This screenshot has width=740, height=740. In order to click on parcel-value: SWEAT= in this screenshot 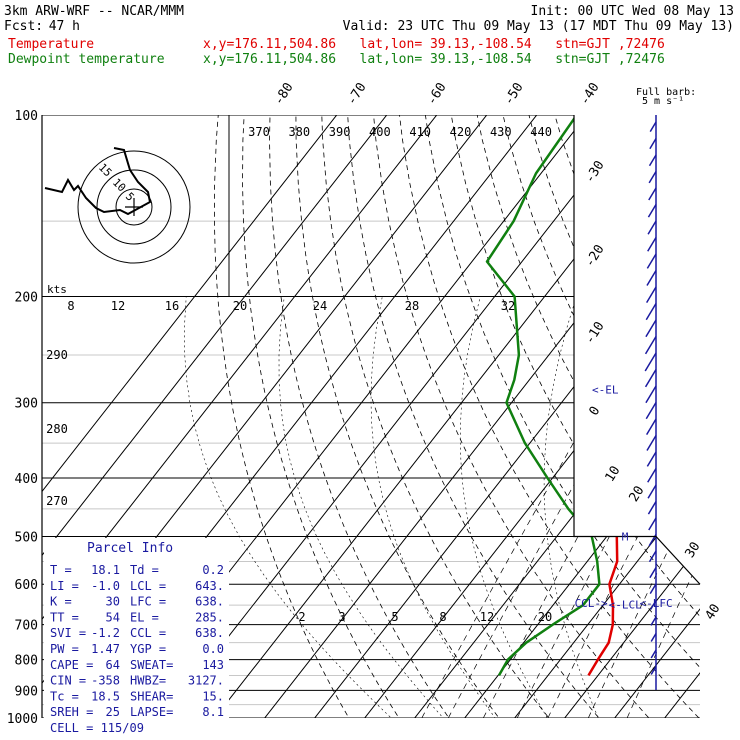, I will do `click(151, 665)`.